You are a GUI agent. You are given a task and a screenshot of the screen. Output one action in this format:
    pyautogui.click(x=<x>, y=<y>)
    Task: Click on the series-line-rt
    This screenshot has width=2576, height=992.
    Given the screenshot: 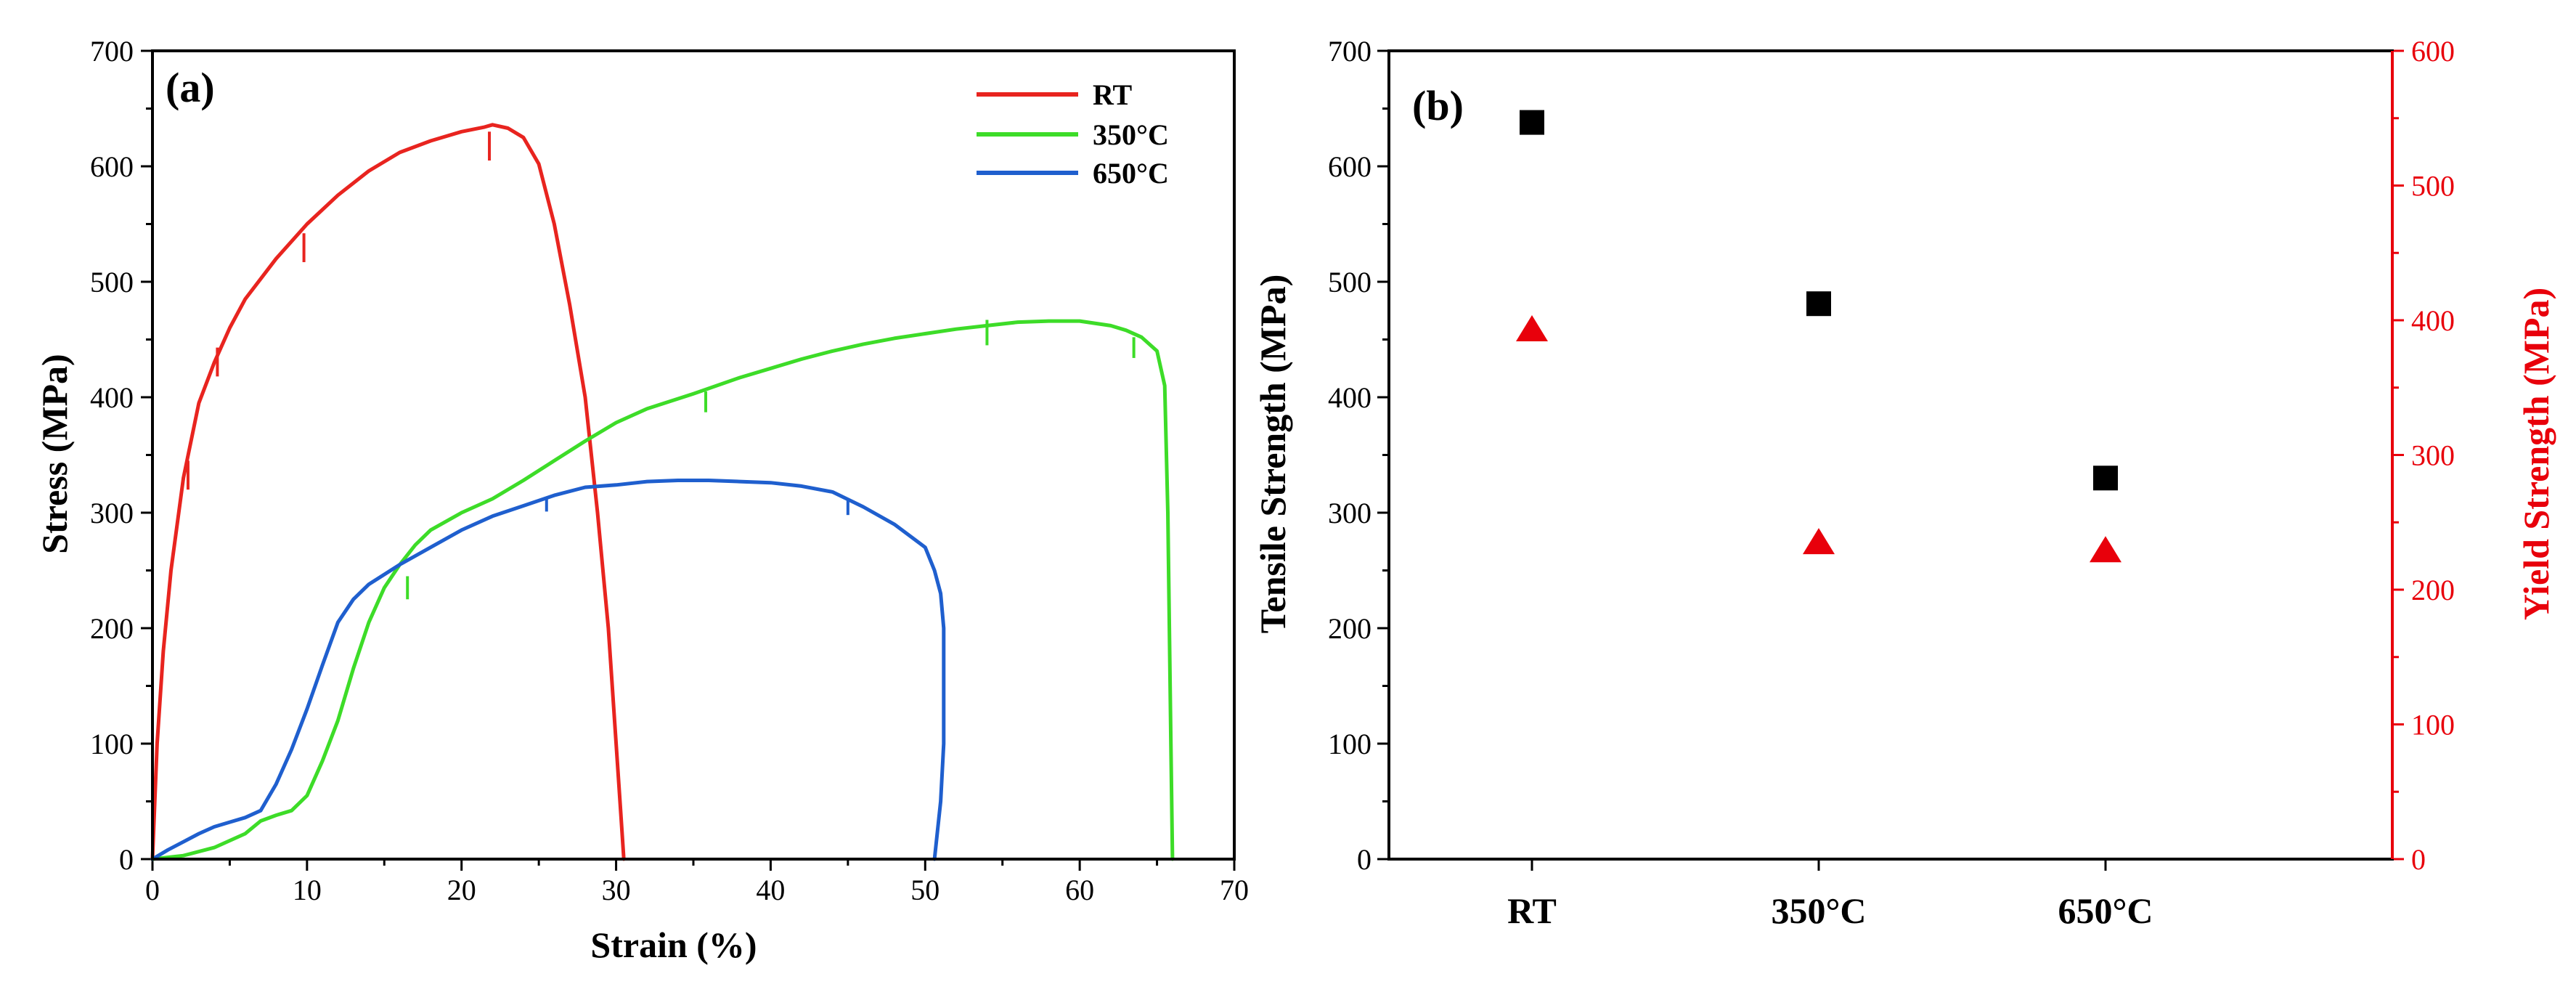 What is the action you would take?
    pyautogui.click(x=388, y=492)
    